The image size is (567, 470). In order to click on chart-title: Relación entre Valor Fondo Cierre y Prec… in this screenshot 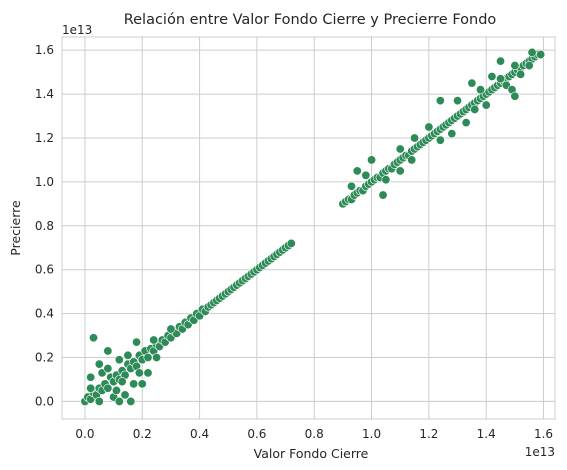, I will do `click(310, 20)`.